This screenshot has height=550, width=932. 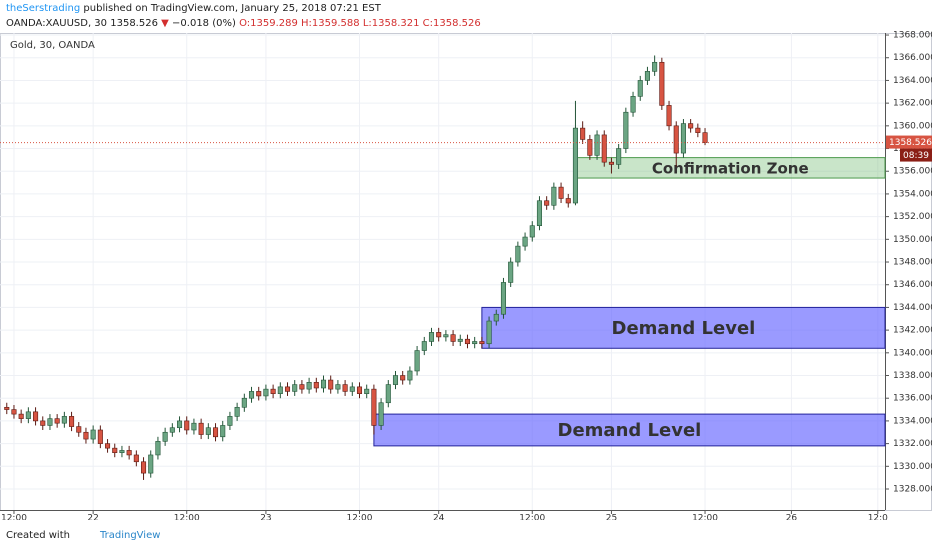 I want to click on brand: TradingView, so click(x=130, y=535).